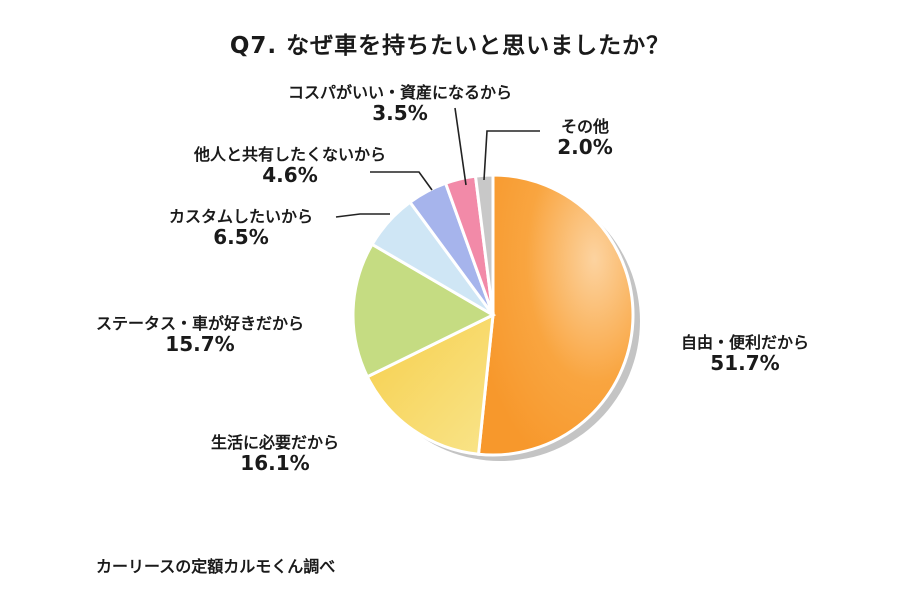 Image resolution: width=900 pixels, height=599 pixels. Describe the element at coordinates (275, 463) in the screenshot. I see `label-percent: 16.1%` at that location.